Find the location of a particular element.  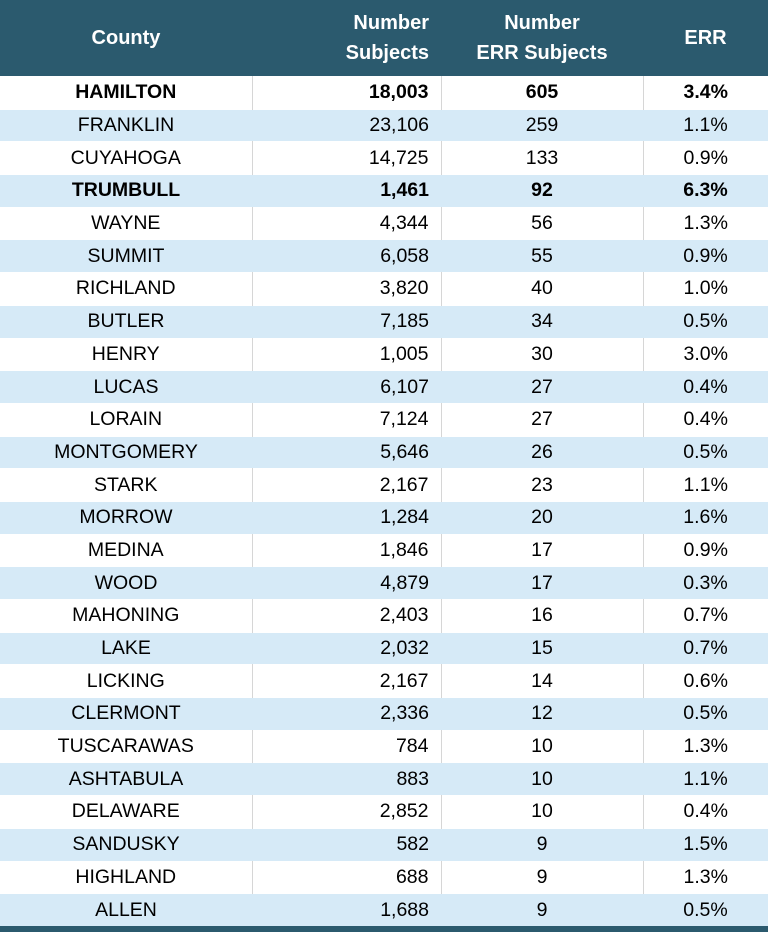

number-err-subjects-cell: 133 is located at coordinates (542, 158).